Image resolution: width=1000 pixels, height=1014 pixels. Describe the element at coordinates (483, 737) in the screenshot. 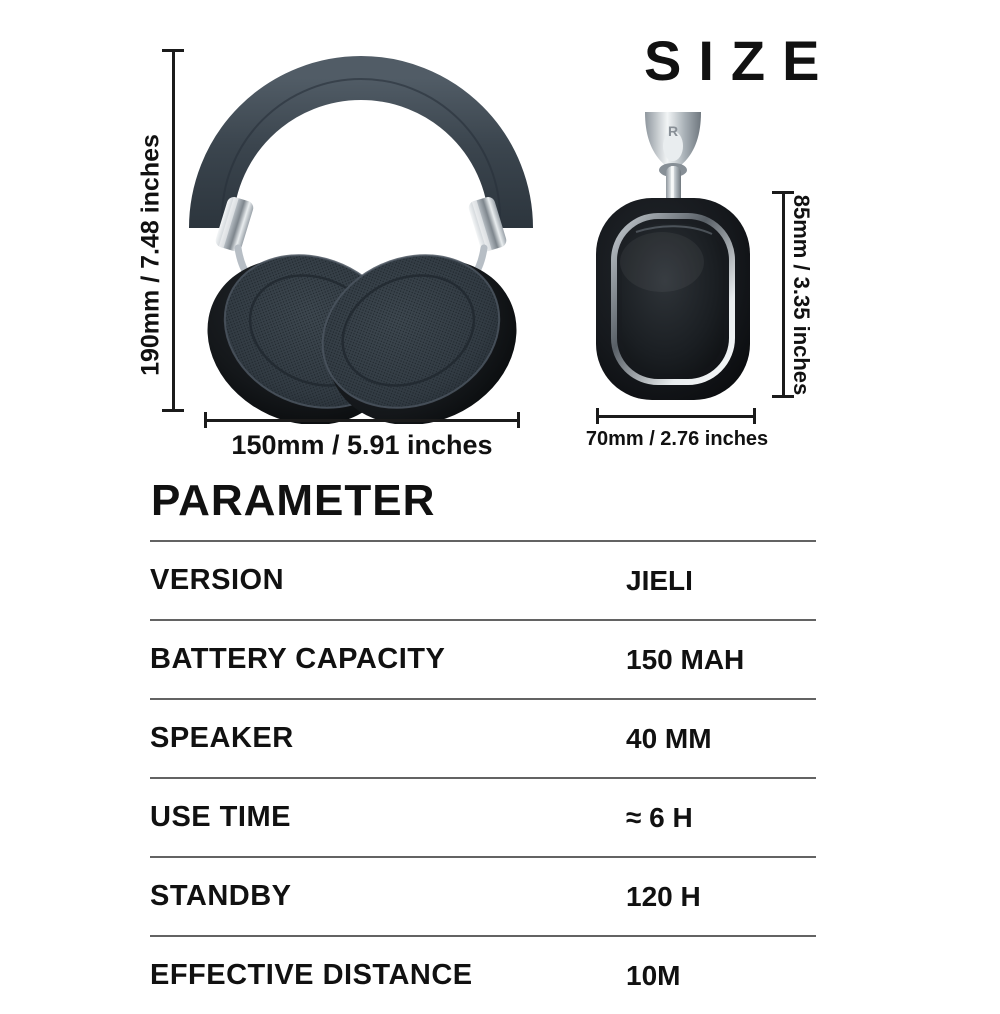

I see `table-row-speaker: SPEAKER 40 MM` at that location.